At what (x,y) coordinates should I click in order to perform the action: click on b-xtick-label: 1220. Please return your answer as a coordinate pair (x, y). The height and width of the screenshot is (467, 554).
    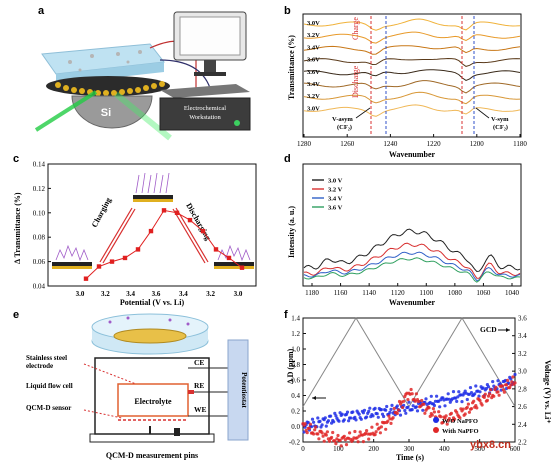
    Looking at the image, I should click on (434, 144).